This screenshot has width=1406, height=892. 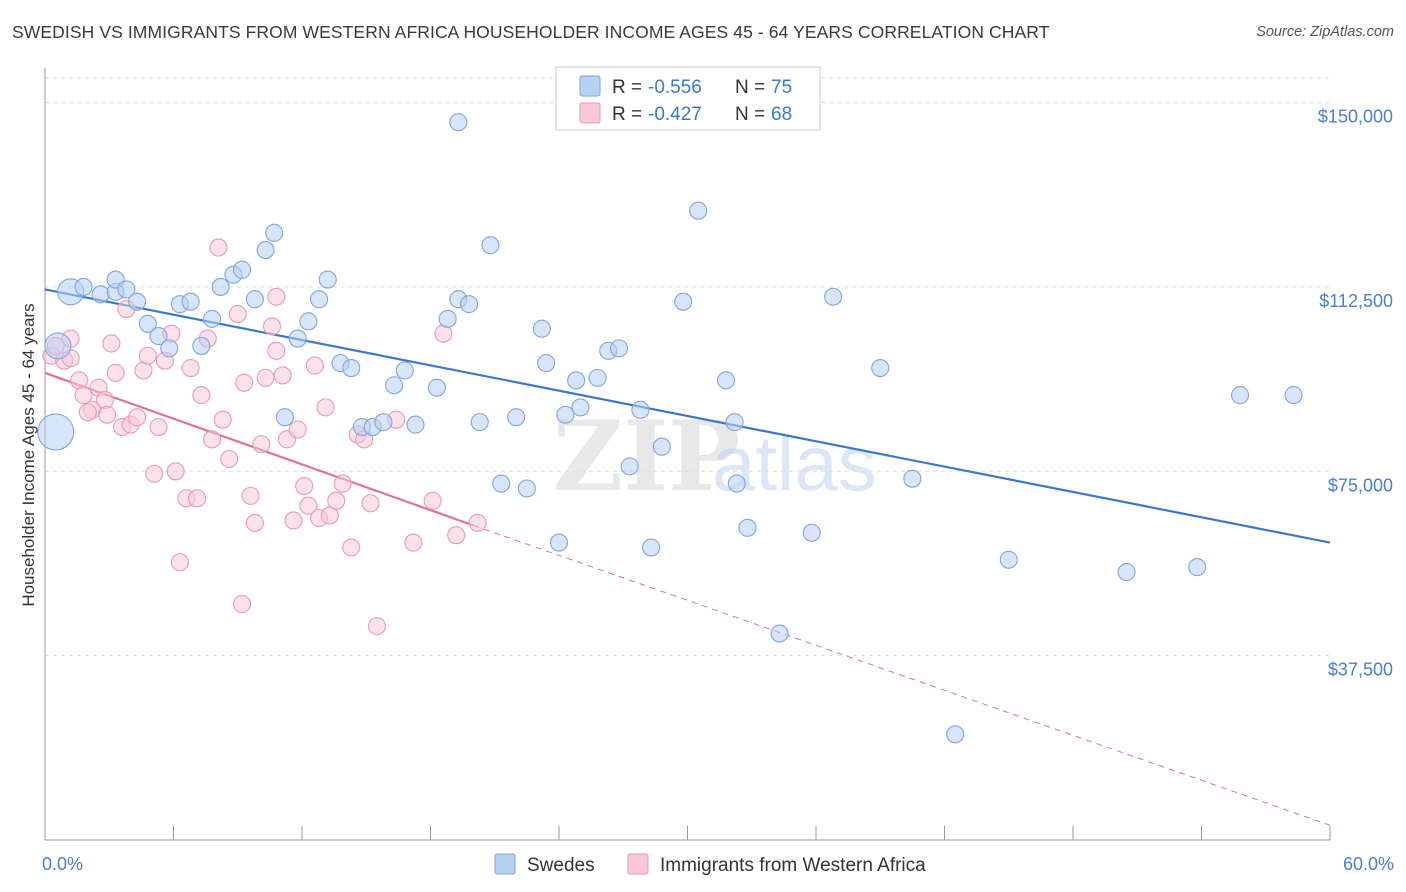 What do you see at coordinates (590, 113) in the screenshot?
I see `immigrants-swatch` at bounding box center [590, 113].